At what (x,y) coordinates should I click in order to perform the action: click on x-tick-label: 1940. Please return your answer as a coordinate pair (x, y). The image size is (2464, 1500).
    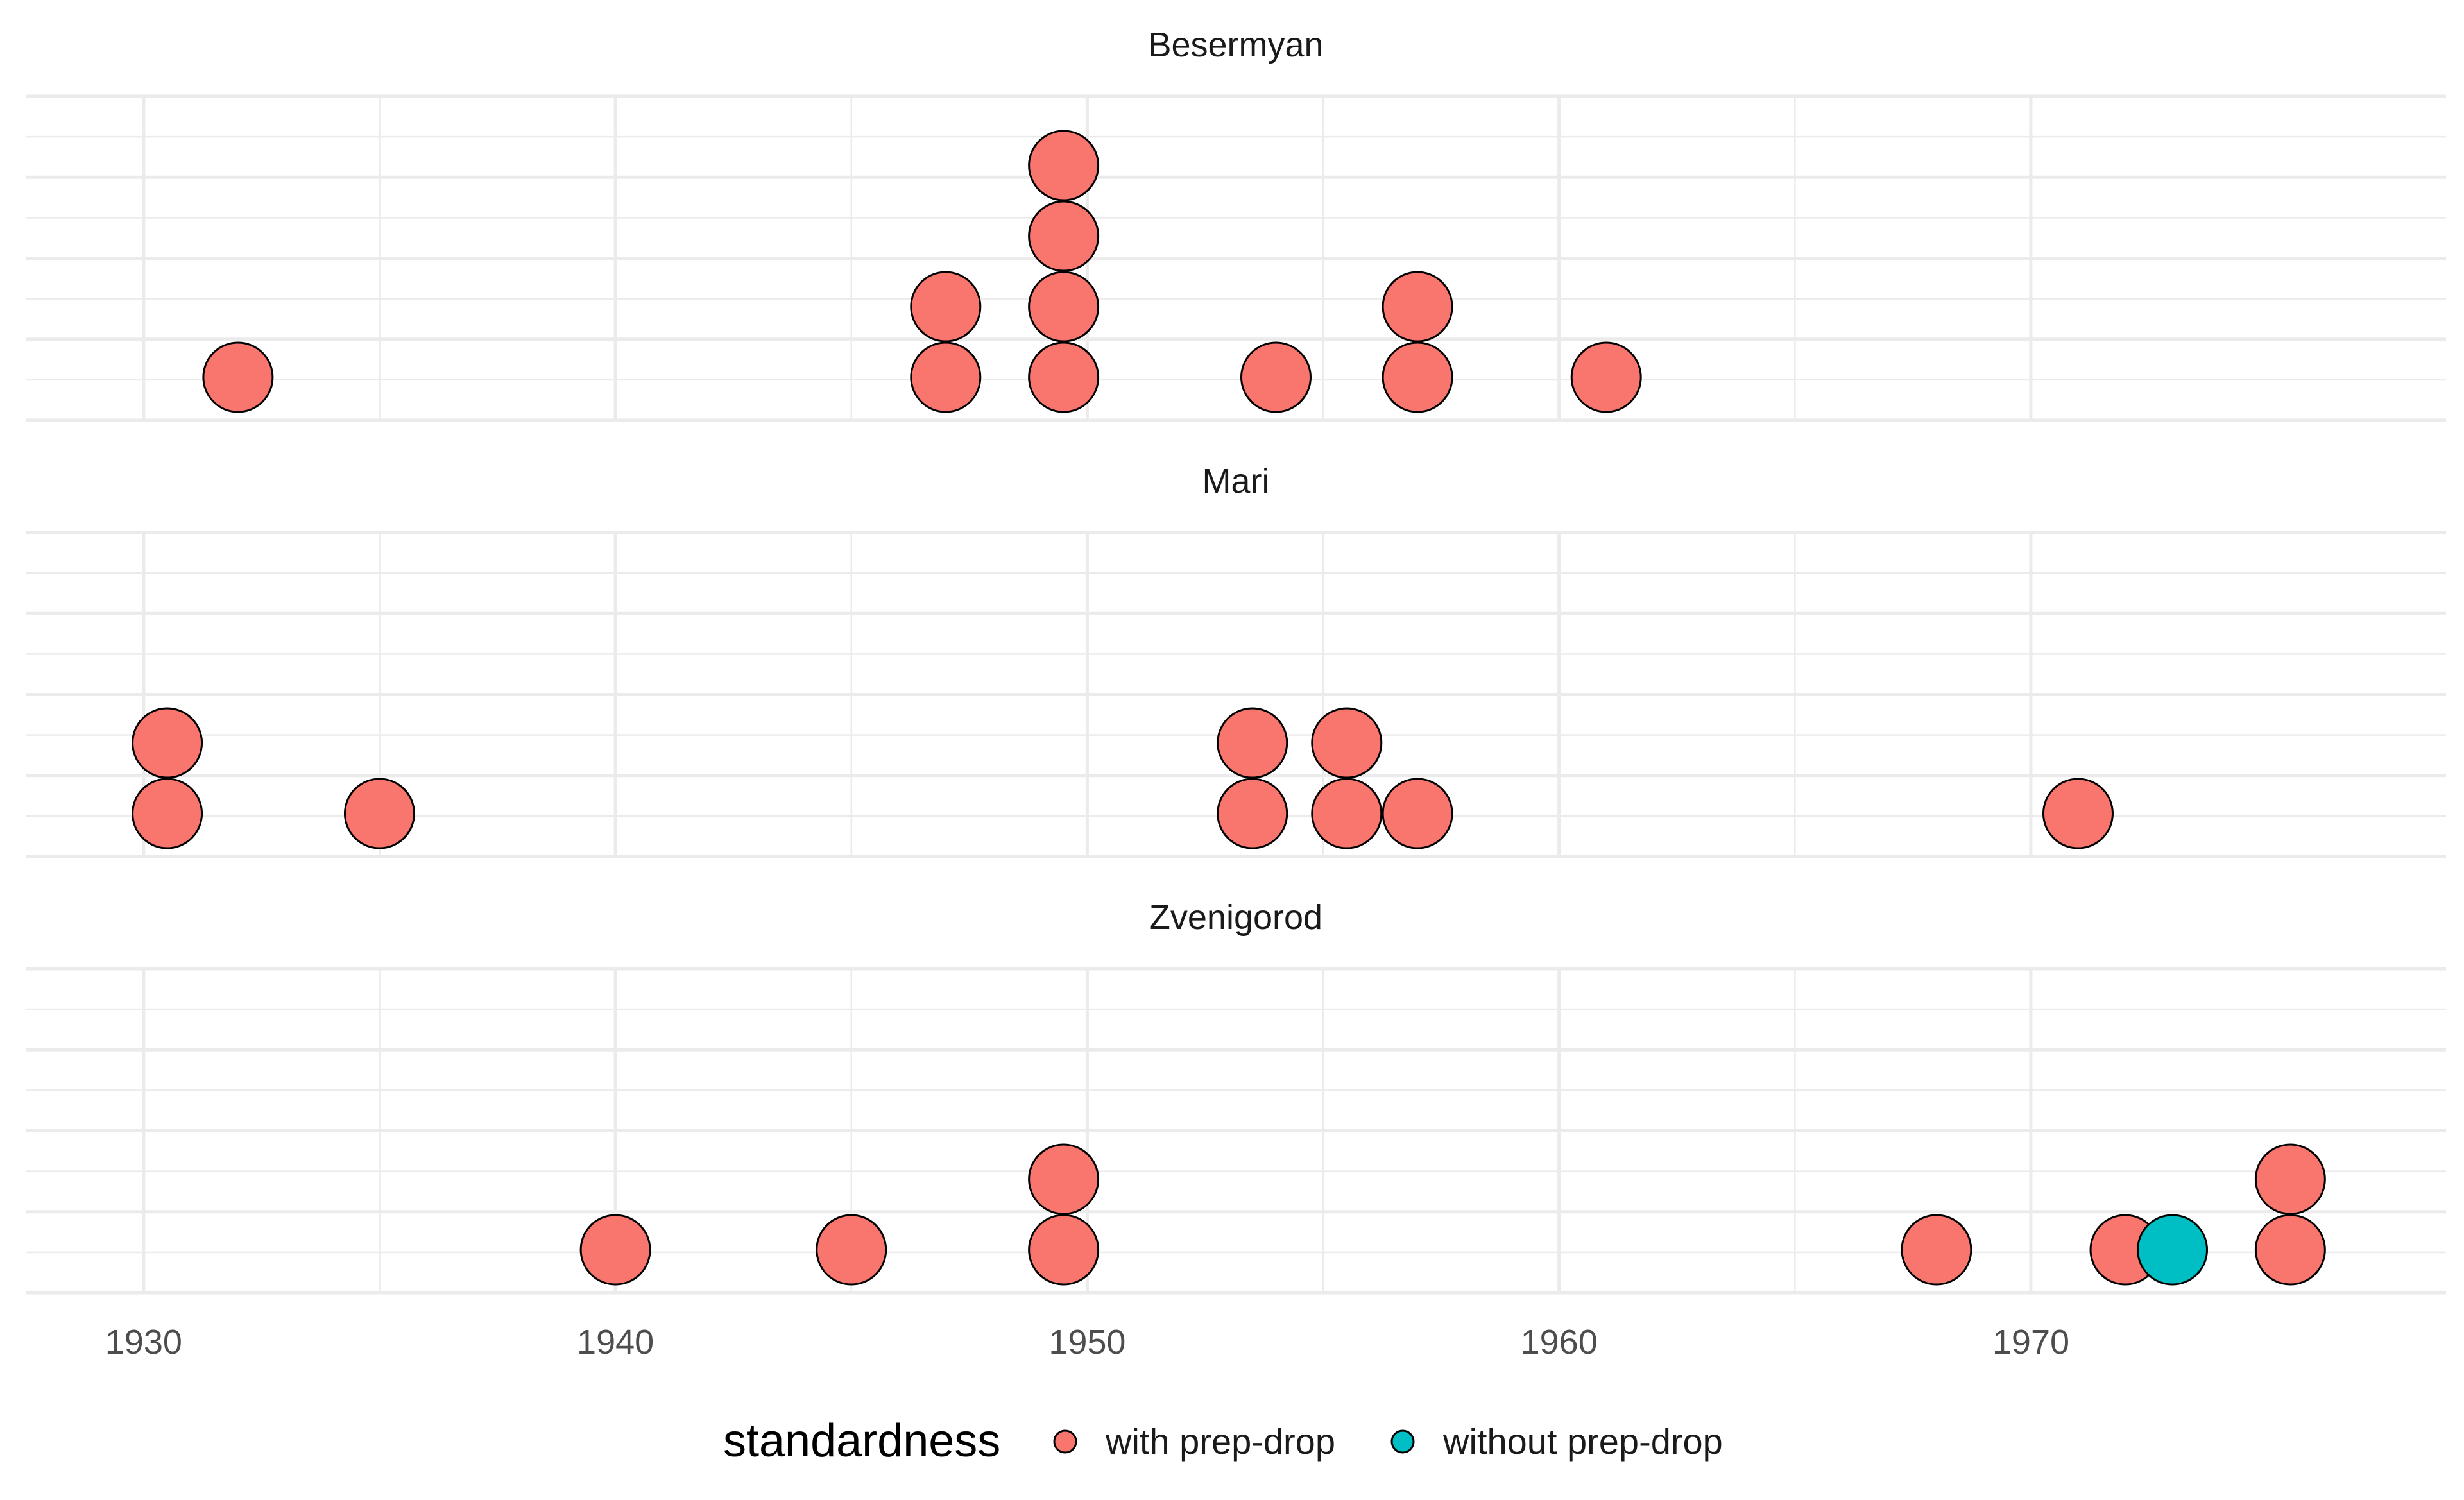
    Looking at the image, I should click on (616, 1342).